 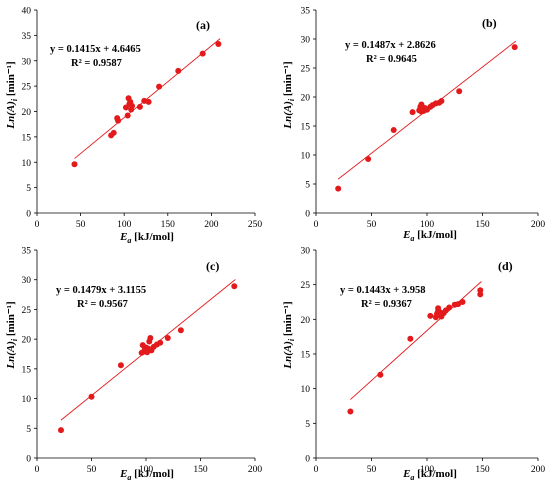 I want to click on panel-label: (a), so click(x=203, y=25).